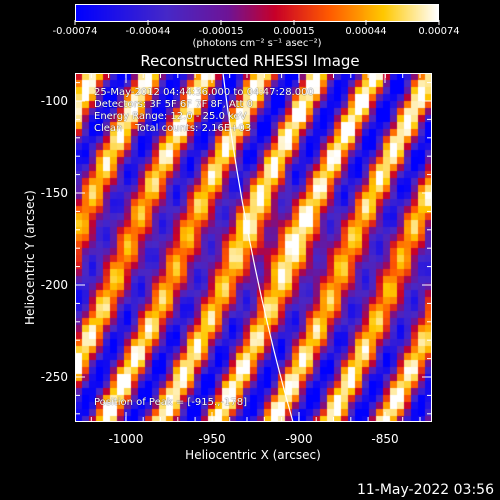 Image resolution: width=500 pixels, height=500 pixels. What do you see at coordinates (54, 193) in the screenshot?
I see `y-tick-label: -150` at bounding box center [54, 193].